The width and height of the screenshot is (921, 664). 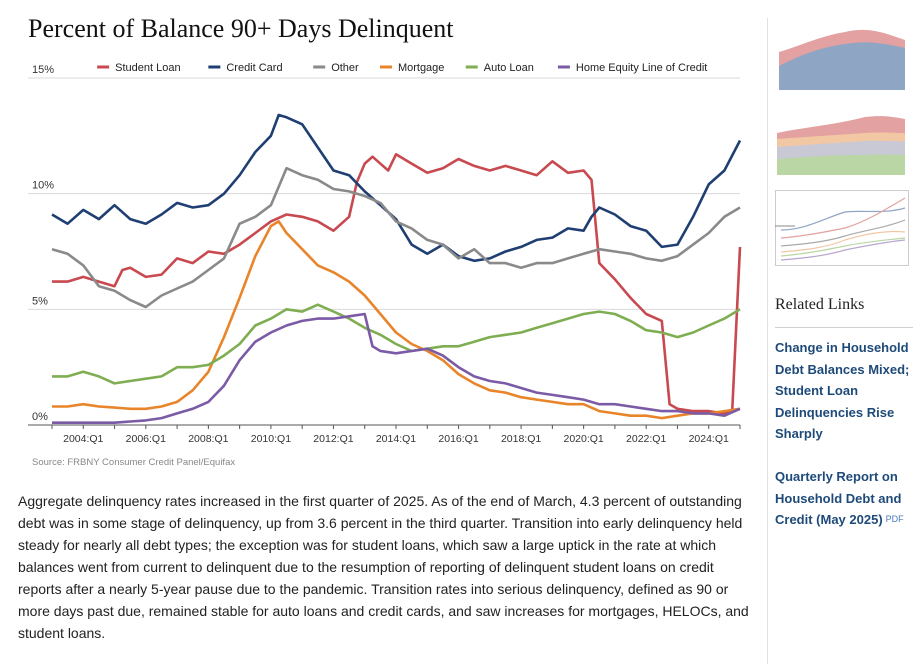 What do you see at coordinates (40, 417) in the screenshot?
I see `y-tick-label: 0%` at bounding box center [40, 417].